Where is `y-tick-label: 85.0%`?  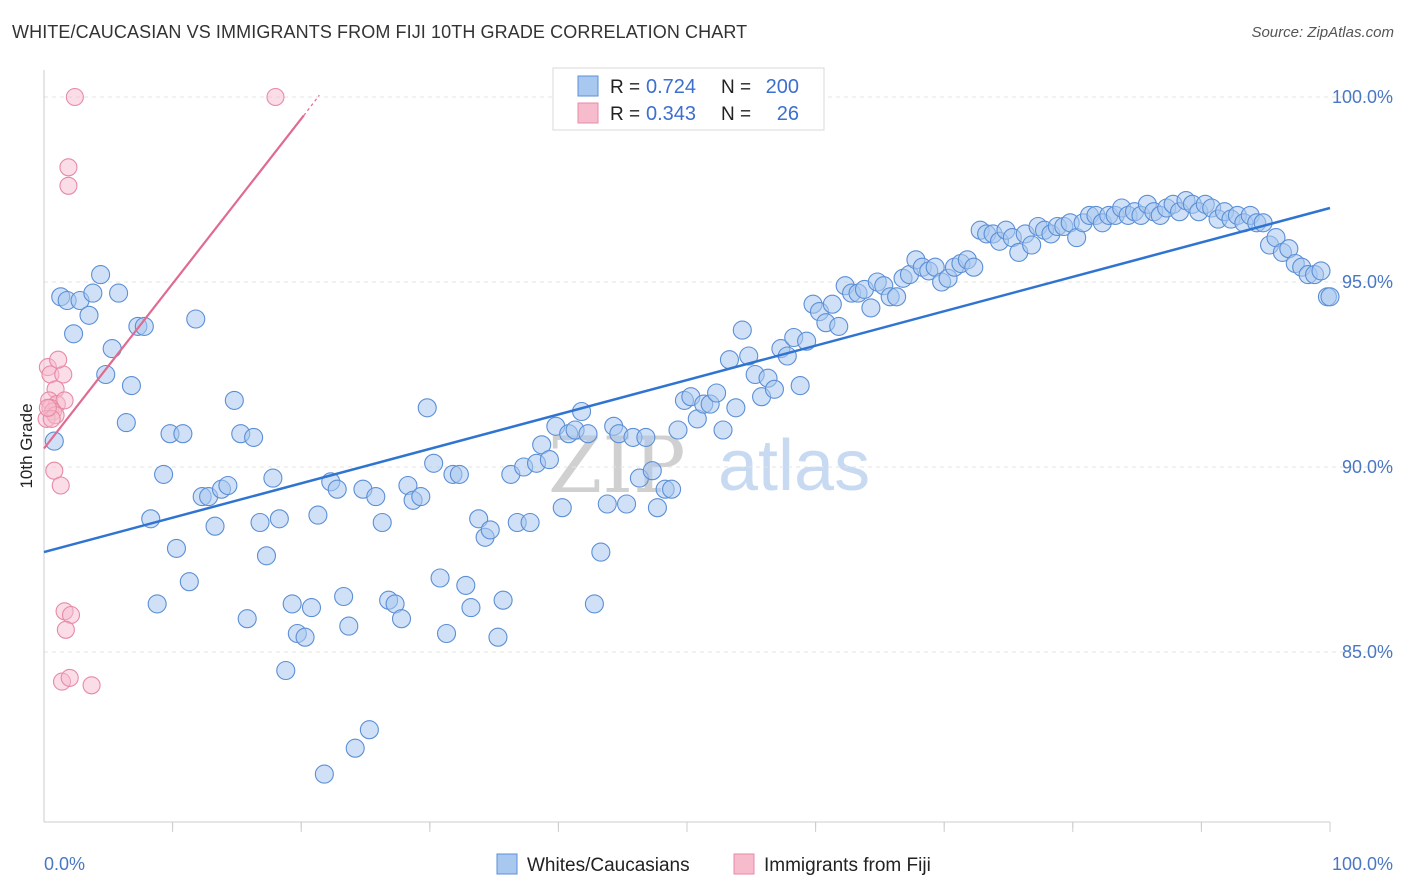
y-tick-label: 85.0% is located at coordinates (1367, 652).